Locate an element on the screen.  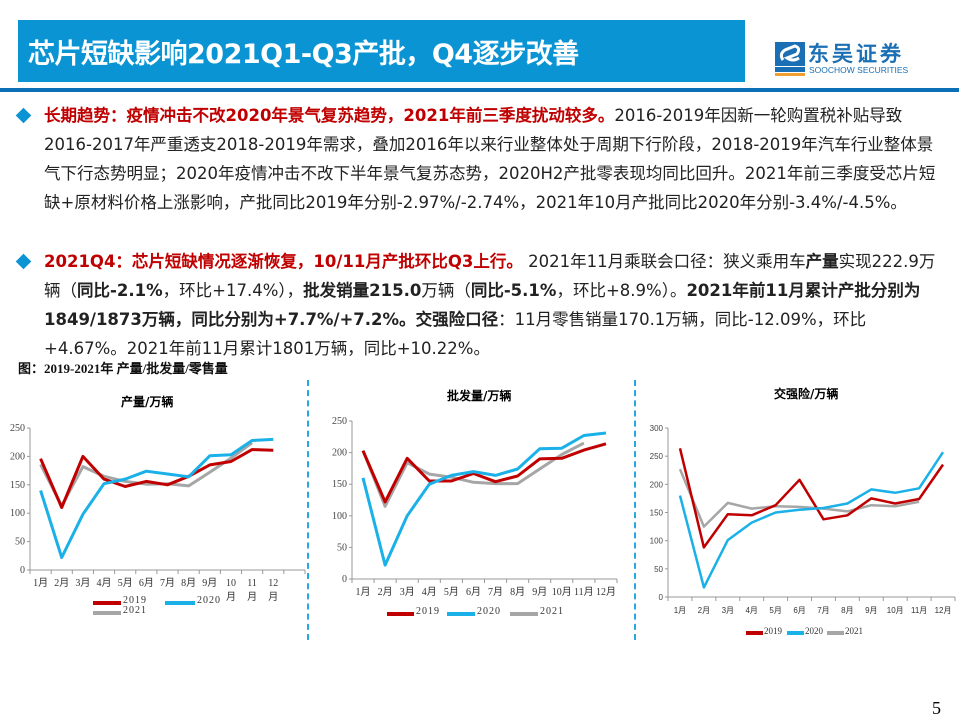
bullet-1-lead: 长期趋势：疫情冲击不改2020年景气复苏趋势，2021年前三季度扰动较多。 is located at coordinates (329, 115).